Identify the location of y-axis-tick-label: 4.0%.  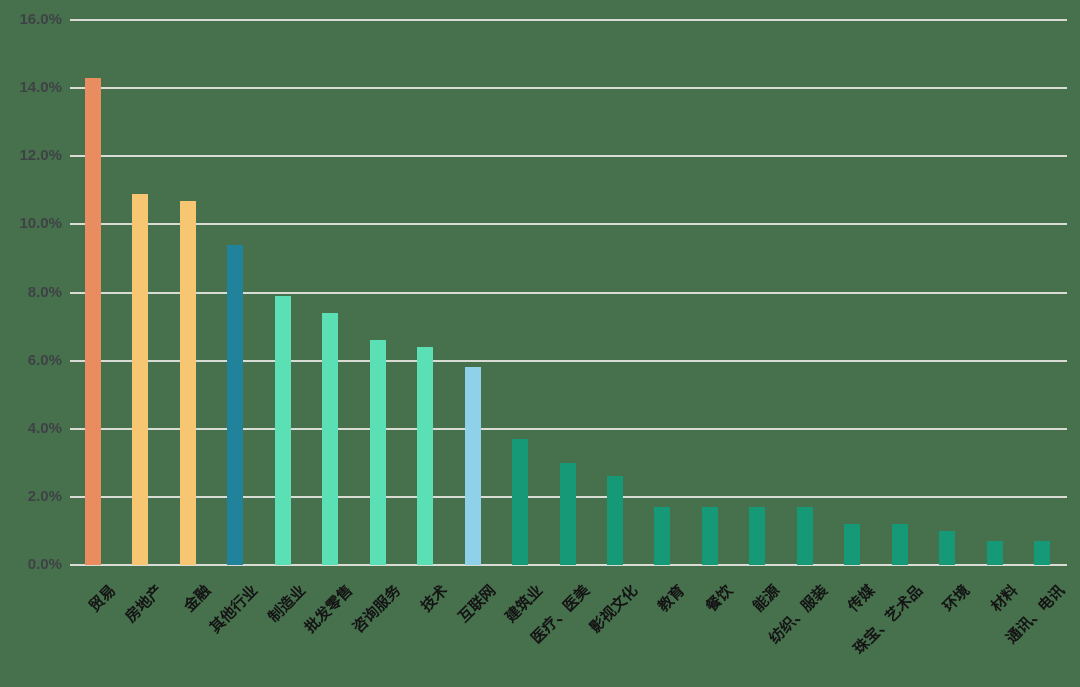
(44, 428).